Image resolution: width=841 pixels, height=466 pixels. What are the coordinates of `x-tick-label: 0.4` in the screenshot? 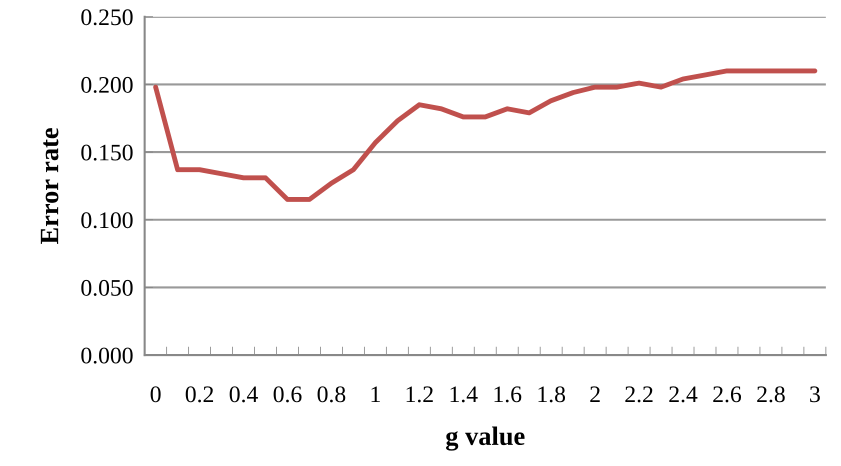 It's located at (244, 394).